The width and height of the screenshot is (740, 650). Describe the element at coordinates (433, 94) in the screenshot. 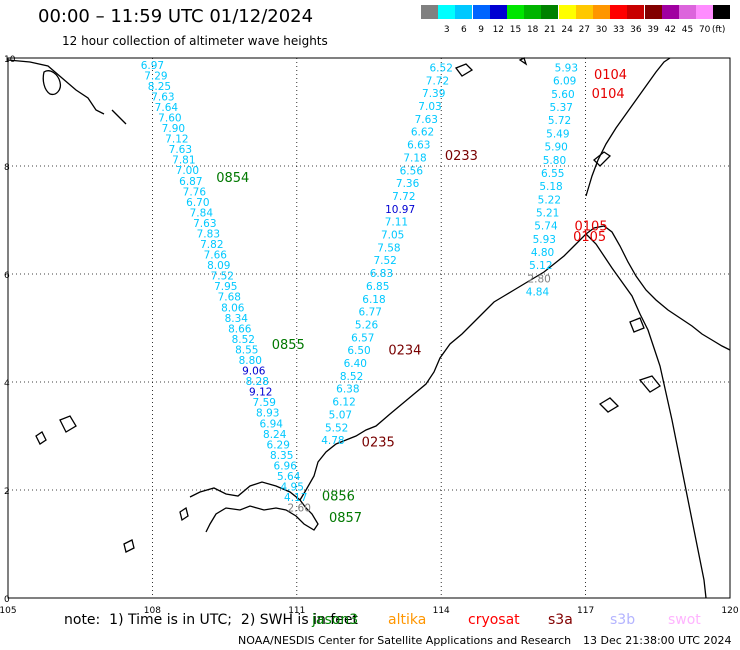

I see `wave-height-value: 7.39` at that location.